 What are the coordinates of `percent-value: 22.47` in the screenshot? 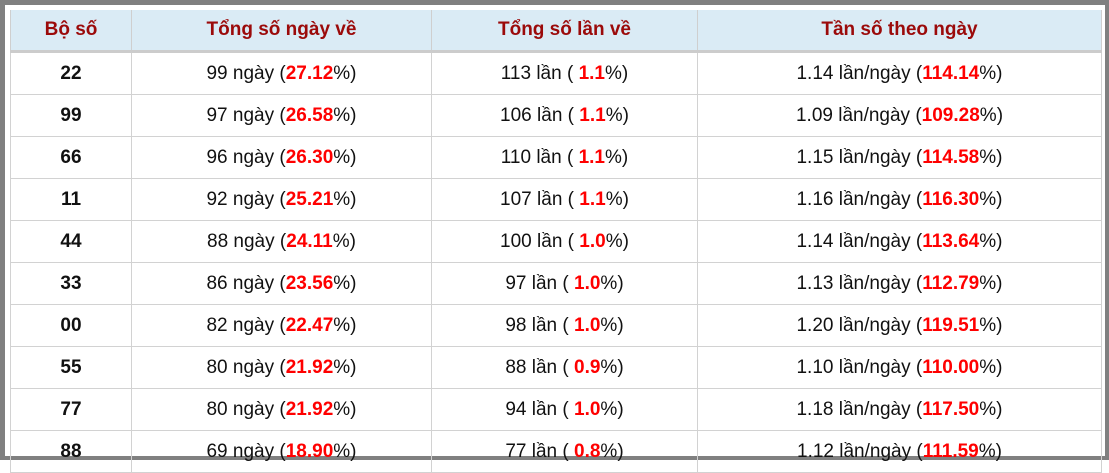 It's located at (309, 325).